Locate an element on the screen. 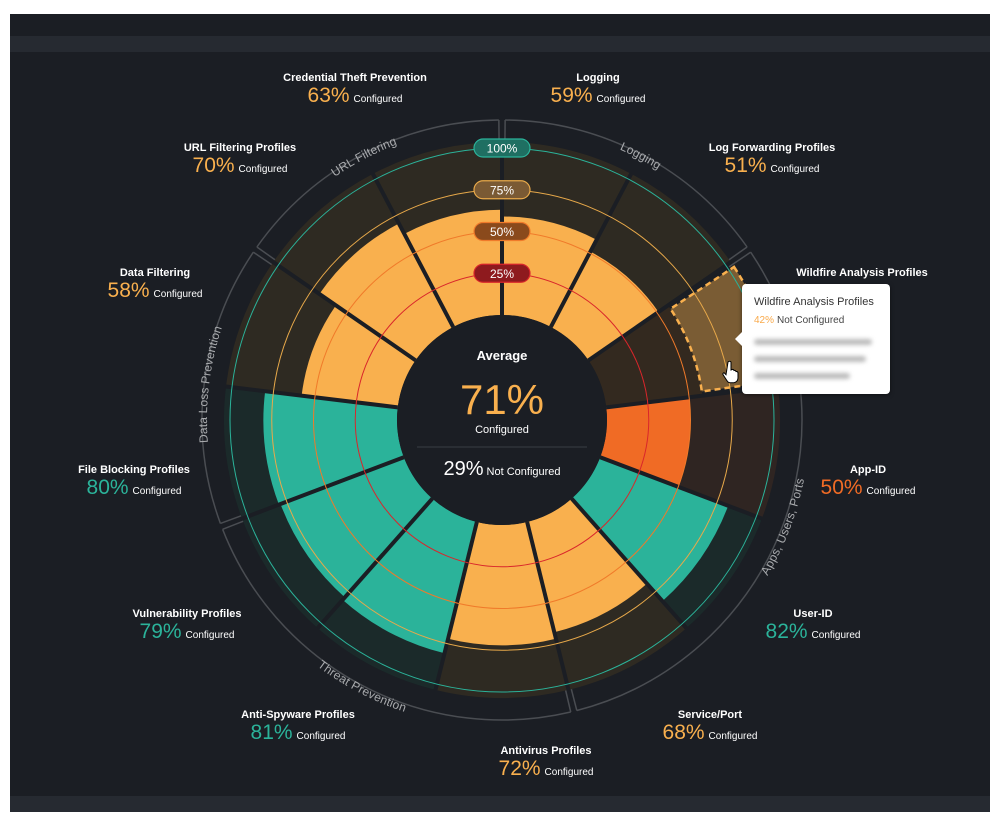 This screenshot has height=822, width=1000. group-label: Logging is located at coordinates (640, 155).